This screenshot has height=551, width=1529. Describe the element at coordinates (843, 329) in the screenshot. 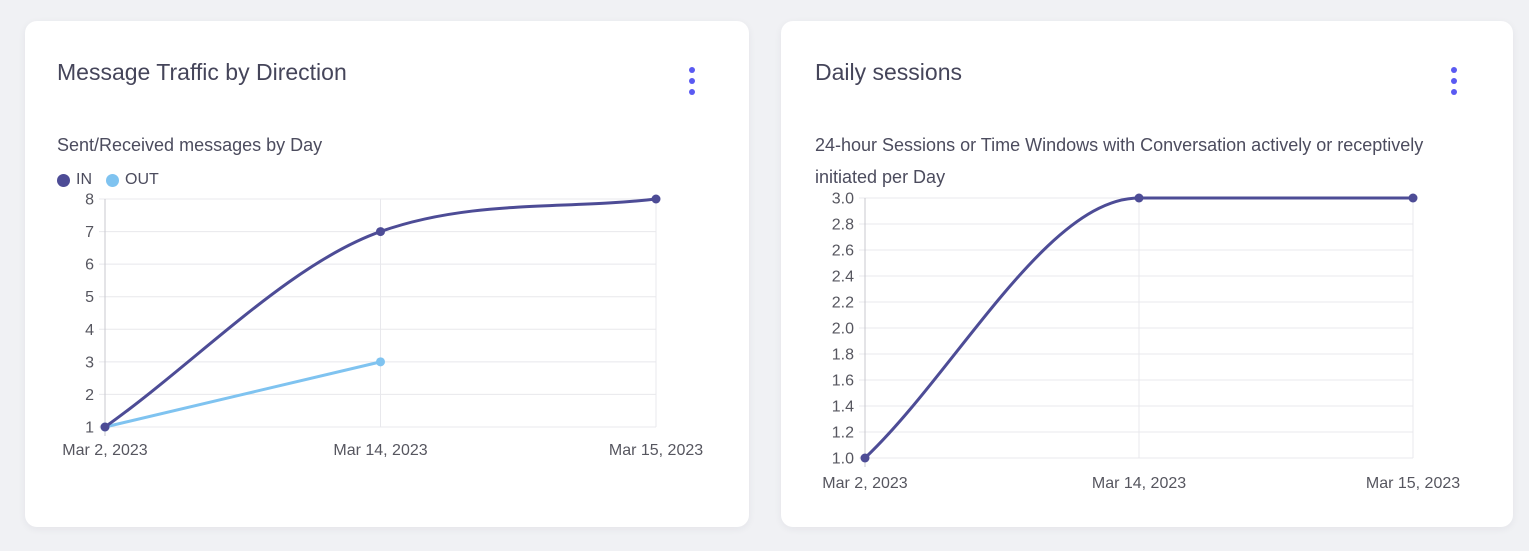

I see `svg-text: 2.0` at that location.